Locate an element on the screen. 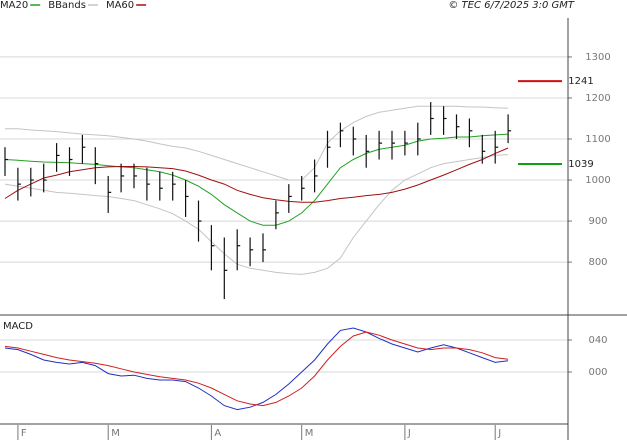 This screenshot has height=440, width=627. legend-label: BBands is located at coordinates (67, 5).